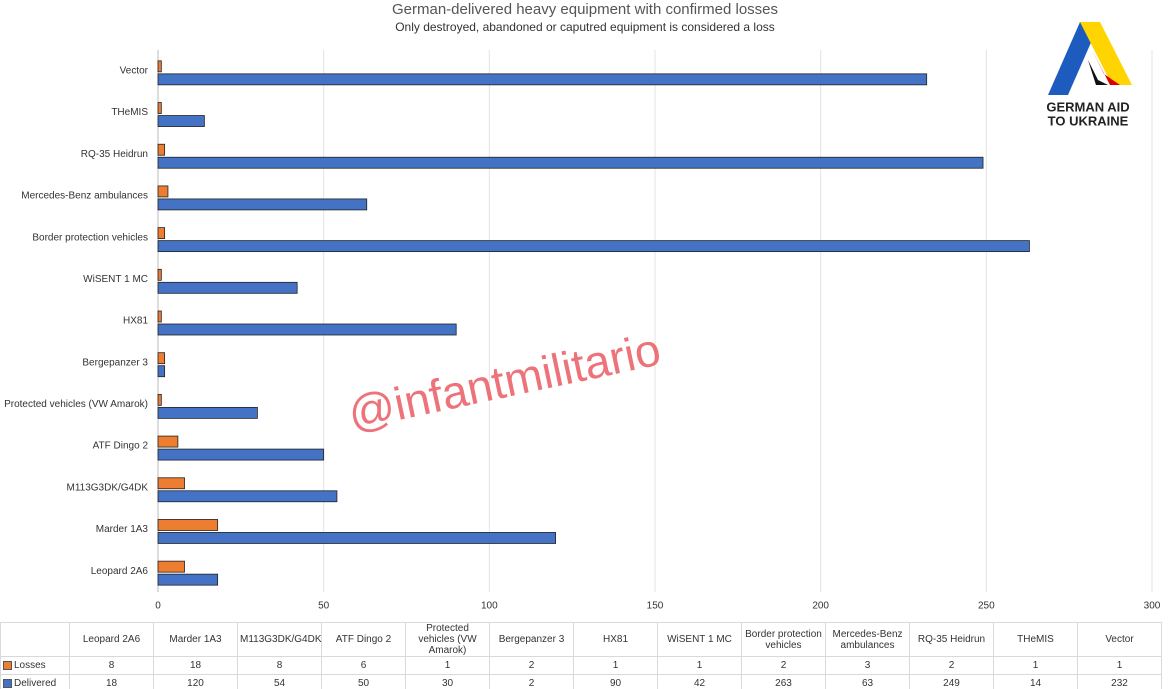 This screenshot has height=689, width=1170. I want to click on y-tick-label: Bergepanzer 3, so click(115, 362).